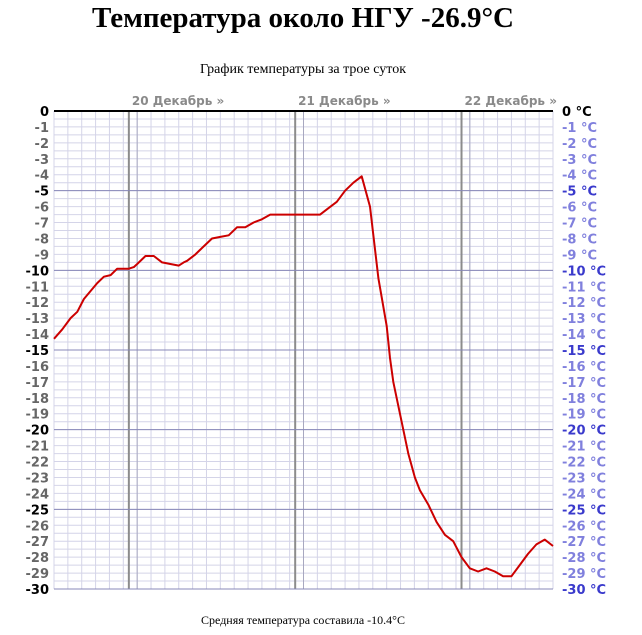  I want to click on chart-subtitle: График температуры за трое суток, so click(303, 69).